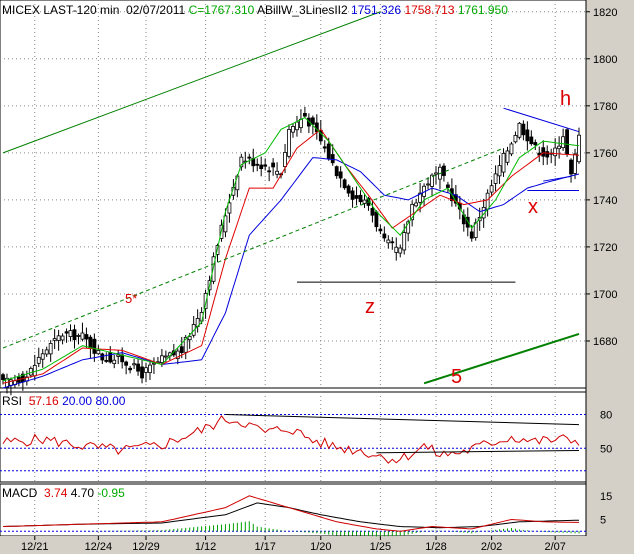 The width and height of the screenshot is (634, 554). Describe the element at coordinates (370, 307) in the screenshot. I see `annotation-z: z` at that location.